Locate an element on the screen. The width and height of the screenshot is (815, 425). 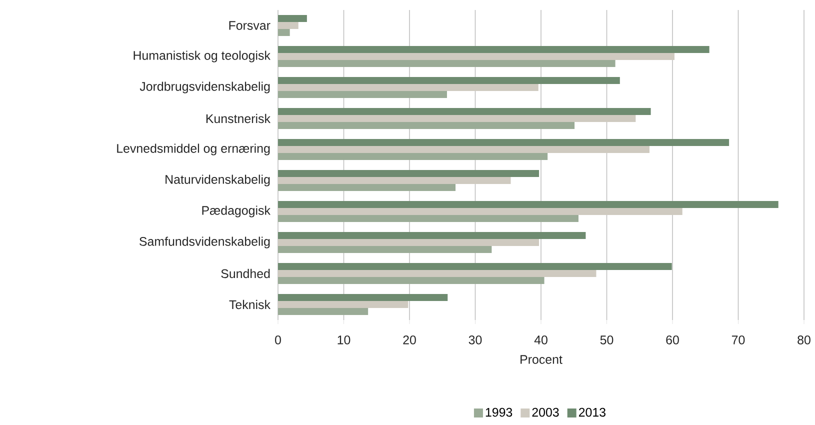
y-tick-label: Pædagogisk is located at coordinates (236, 212).